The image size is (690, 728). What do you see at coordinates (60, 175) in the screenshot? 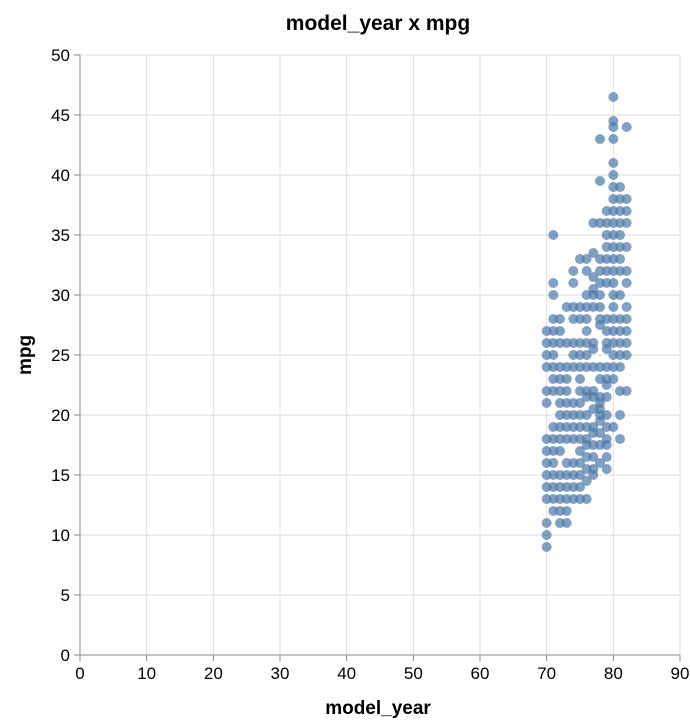
I see `y-tick-label: 40` at bounding box center [60, 175].